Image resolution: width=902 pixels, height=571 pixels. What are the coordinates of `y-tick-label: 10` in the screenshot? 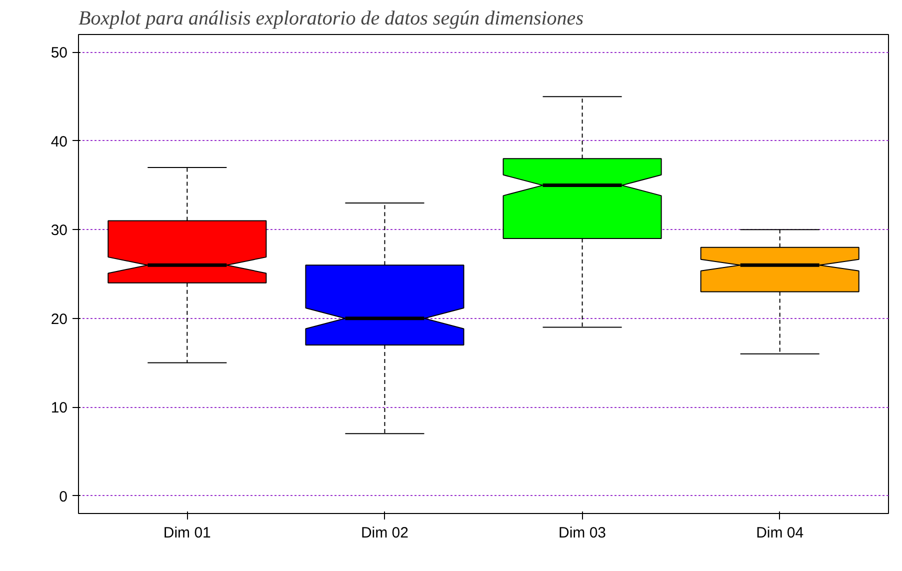 It's located at (59, 408).